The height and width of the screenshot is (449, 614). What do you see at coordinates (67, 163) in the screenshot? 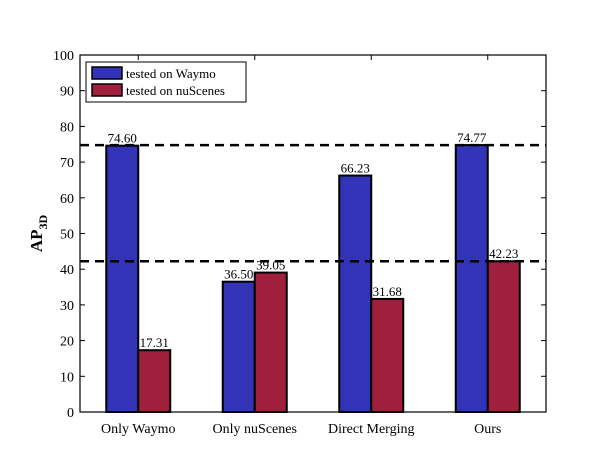
I see `y-tick-label: 70` at bounding box center [67, 163].